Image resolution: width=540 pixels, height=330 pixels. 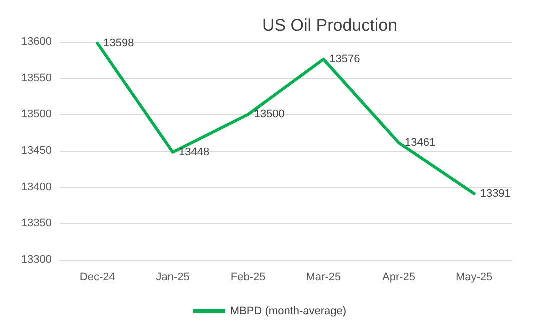 What do you see at coordinates (399, 278) in the screenshot?
I see `x-tick-label: Apr-25` at bounding box center [399, 278].